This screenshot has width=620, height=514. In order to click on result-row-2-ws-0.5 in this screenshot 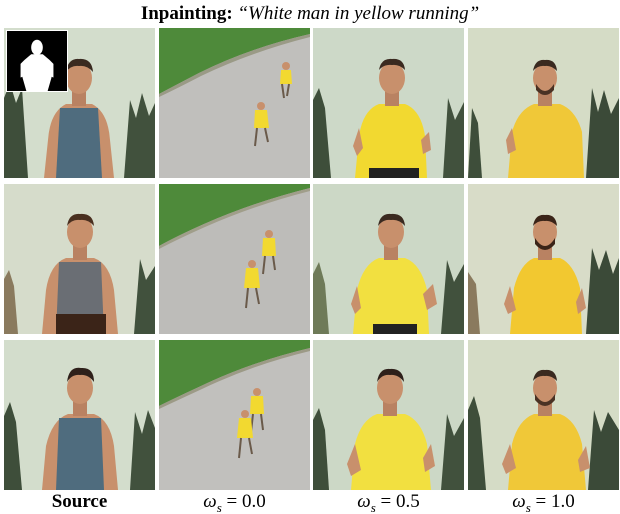, I will do `click(388, 259)`.